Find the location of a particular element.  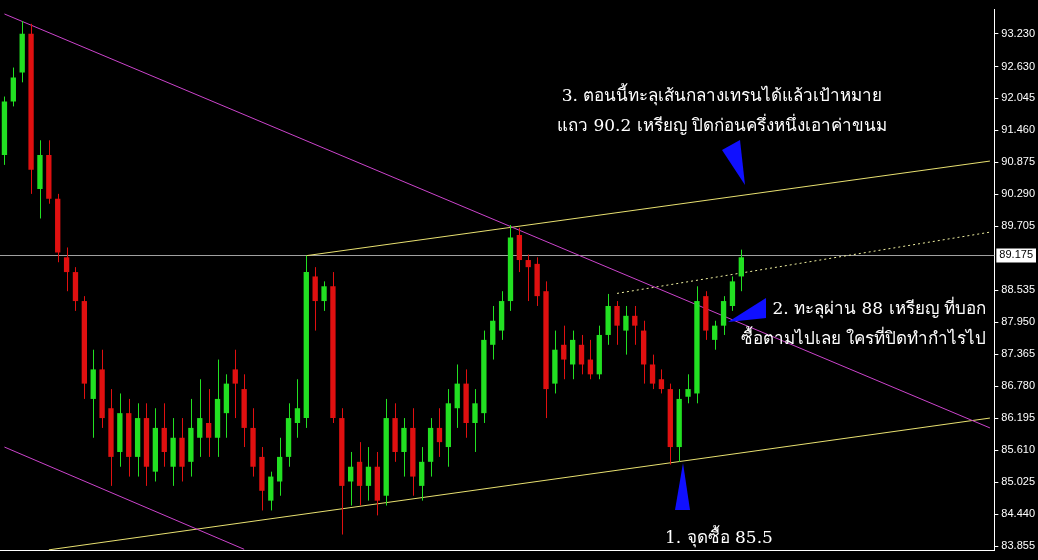

y-tick-label: 92.045 is located at coordinates (1018, 97).